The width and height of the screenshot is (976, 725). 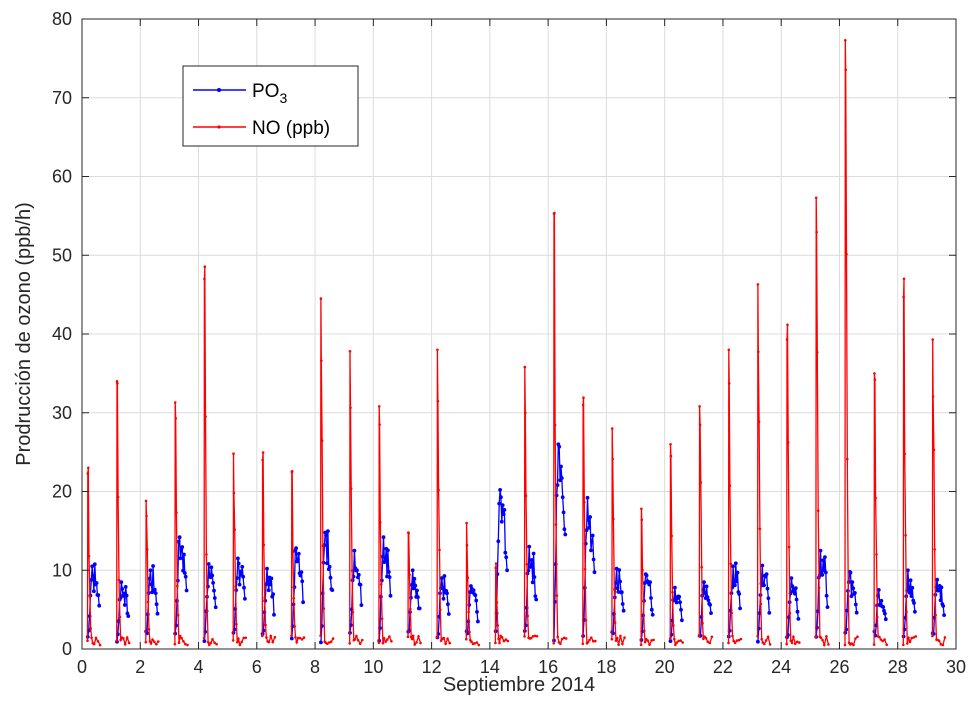 I want to click on x-tick-label: 16, so click(x=548, y=667).